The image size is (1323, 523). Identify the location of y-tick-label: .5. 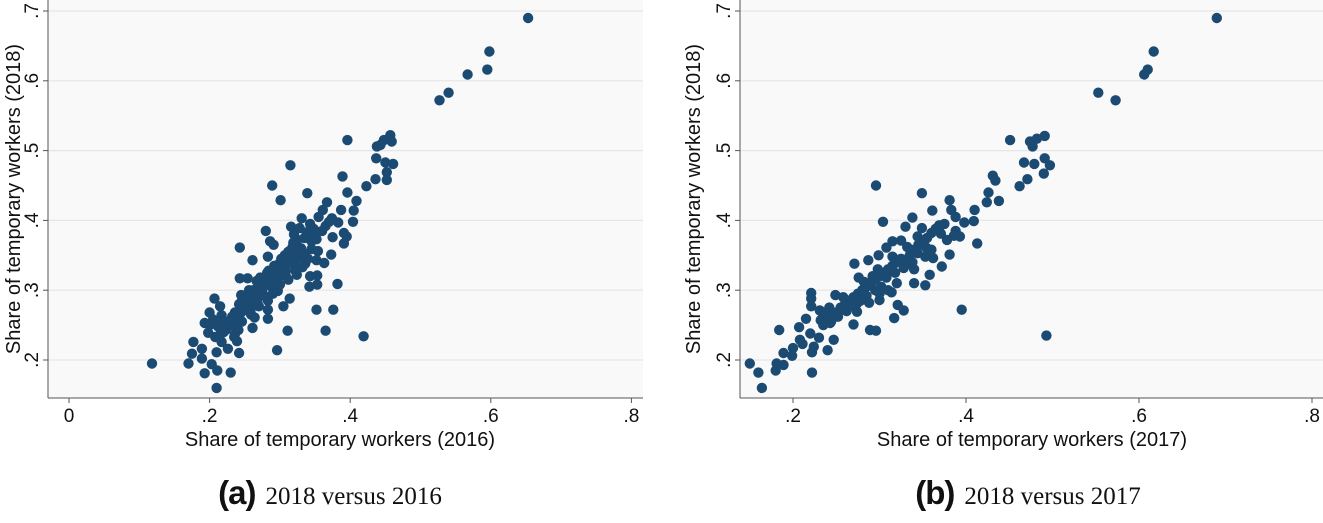
(724, 151).